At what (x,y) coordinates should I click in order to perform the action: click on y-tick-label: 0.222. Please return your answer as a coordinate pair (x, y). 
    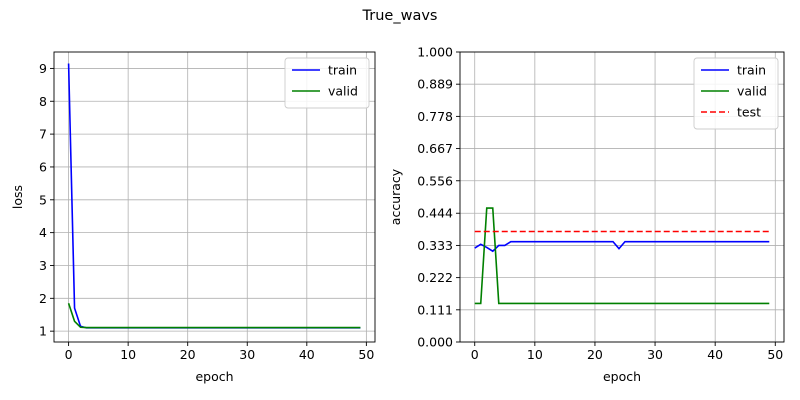
    Looking at the image, I should click on (435, 277).